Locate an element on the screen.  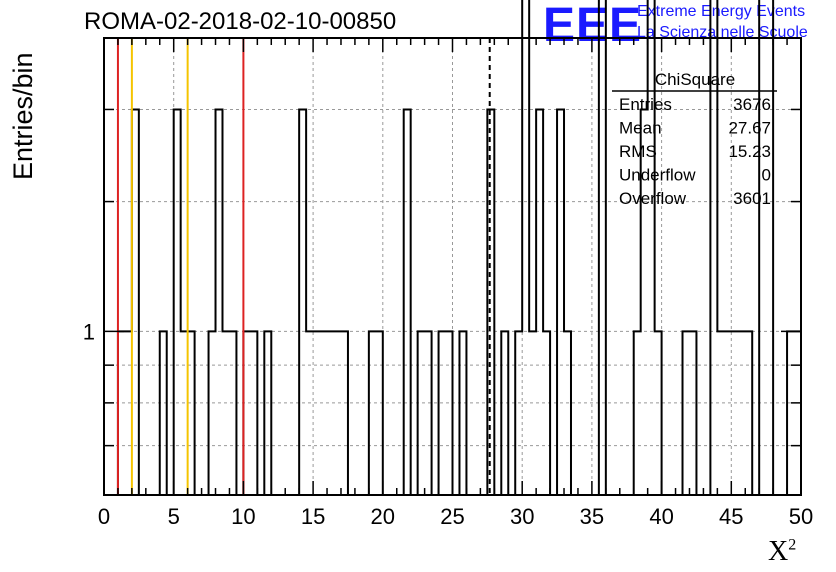
y-tick-label: 1 is located at coordinates (89, 331).